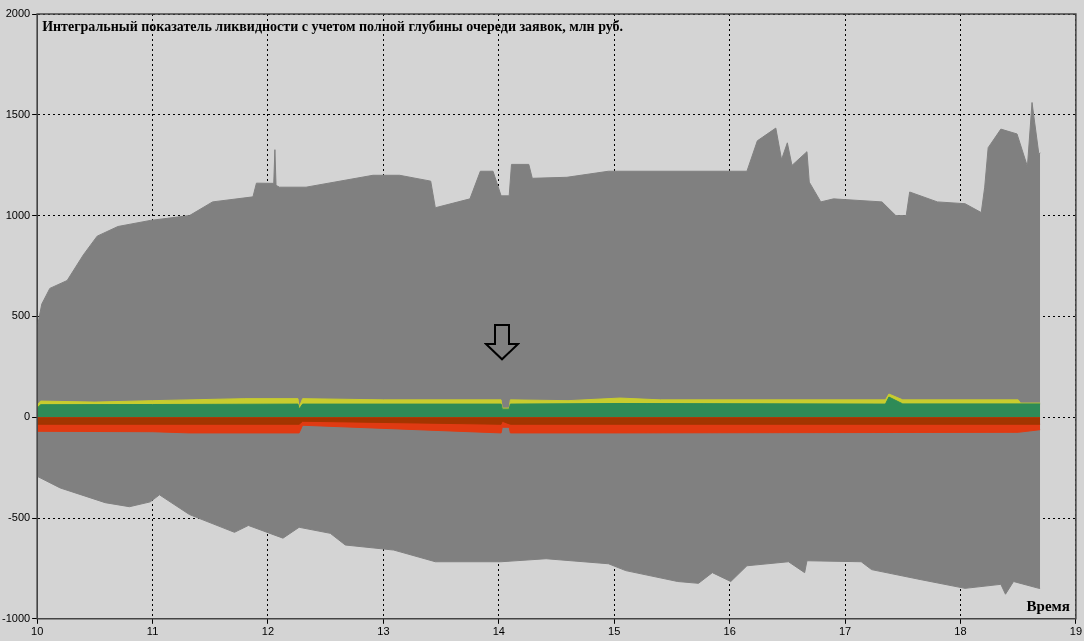 This screenshot has width=1084, height=641. I want to click on y-tick-label: 1500, so click(18, 113).